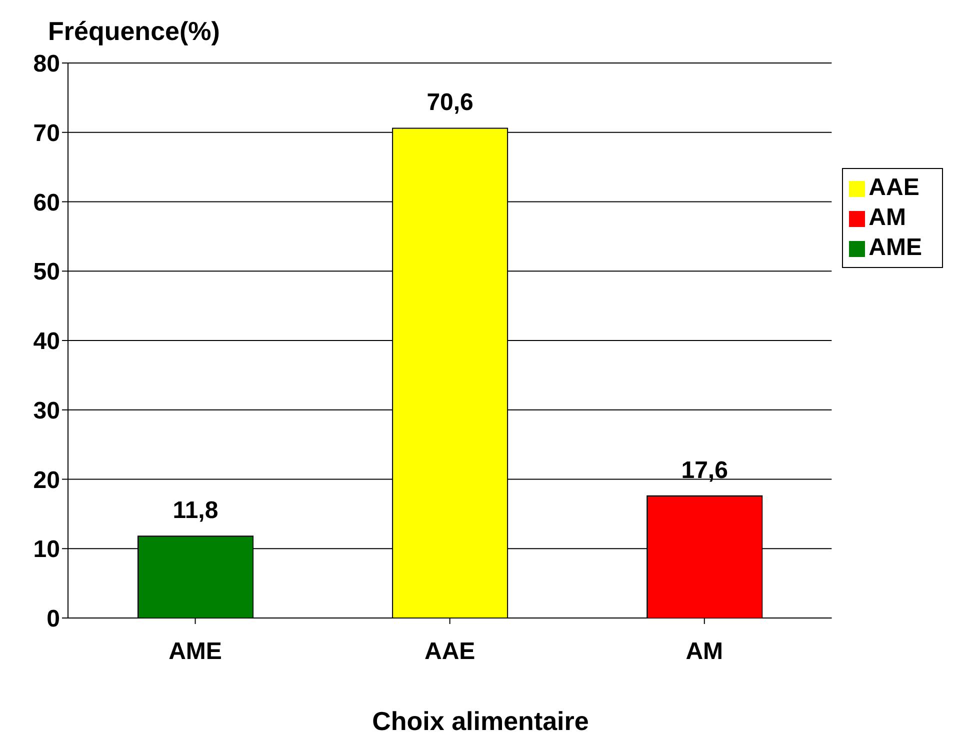  What do you see at coordinates (46, 202) in the screenshot?
I see `y-tick-label: 60` at bounding box center [46, 202].